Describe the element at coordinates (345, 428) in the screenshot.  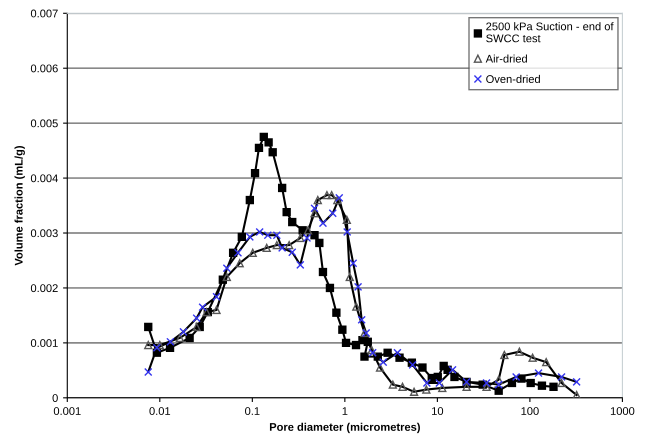
I see `x-axis-title: Pore diameter (micrometres)` at that location.